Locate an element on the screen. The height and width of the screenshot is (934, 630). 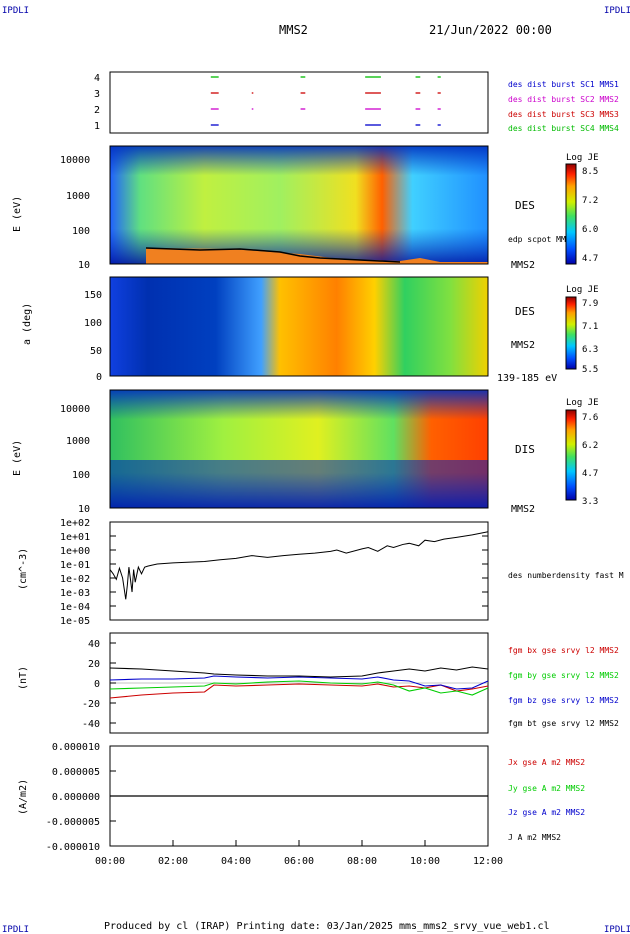
bfield-ytick-label-0: 40 is located at coordinates (94, 644).